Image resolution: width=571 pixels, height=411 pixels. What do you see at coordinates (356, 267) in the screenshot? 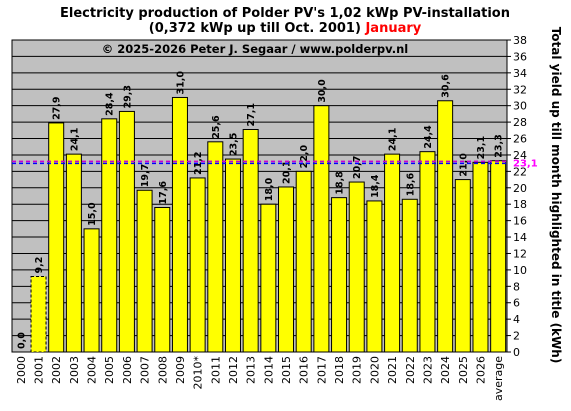
I see `bar-2019` at bounding box center [356, 267].